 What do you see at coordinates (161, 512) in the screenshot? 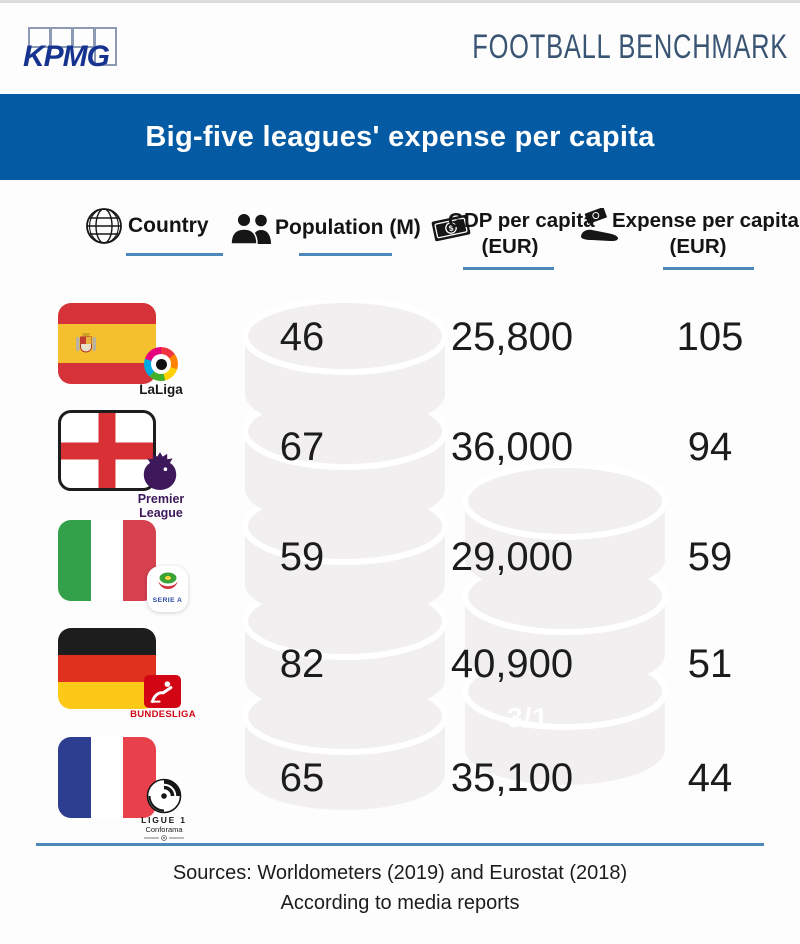
I see `premier-line2: League` at bounding box center [161, 512].